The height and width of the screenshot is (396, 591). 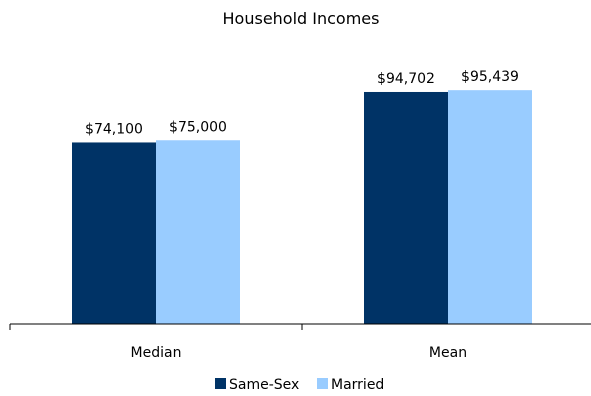 What do you see at coordinates (299, 385) in the screenshot?
I see `legend: Same-Sex Married` at bounding box center [299, 385].